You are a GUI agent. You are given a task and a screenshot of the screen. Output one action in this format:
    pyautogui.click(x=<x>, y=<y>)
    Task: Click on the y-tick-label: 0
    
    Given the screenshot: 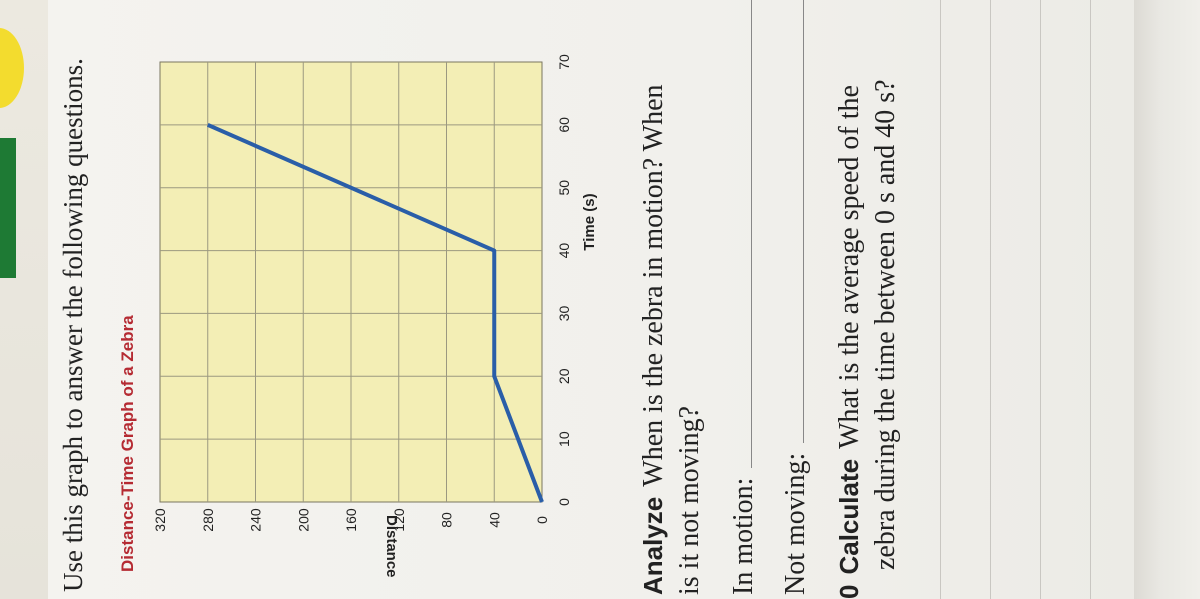 What is the action you would take?
    pyautogui.click(x=542, y=520)
    